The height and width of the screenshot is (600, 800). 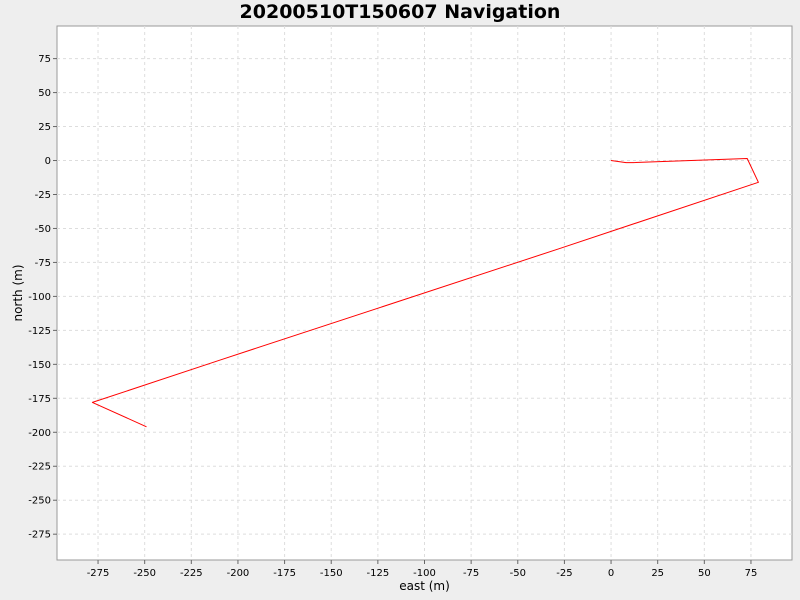 I want to click on x-tick-label: -275, so click(x=98, y=573).